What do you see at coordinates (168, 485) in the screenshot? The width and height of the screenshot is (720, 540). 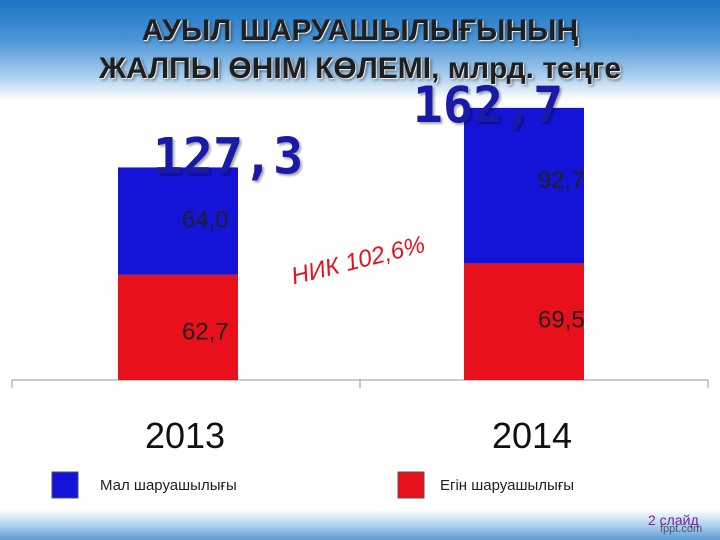 I see `legend-label-0: Мал шаруашылығы` at bounding box center [168, 485].